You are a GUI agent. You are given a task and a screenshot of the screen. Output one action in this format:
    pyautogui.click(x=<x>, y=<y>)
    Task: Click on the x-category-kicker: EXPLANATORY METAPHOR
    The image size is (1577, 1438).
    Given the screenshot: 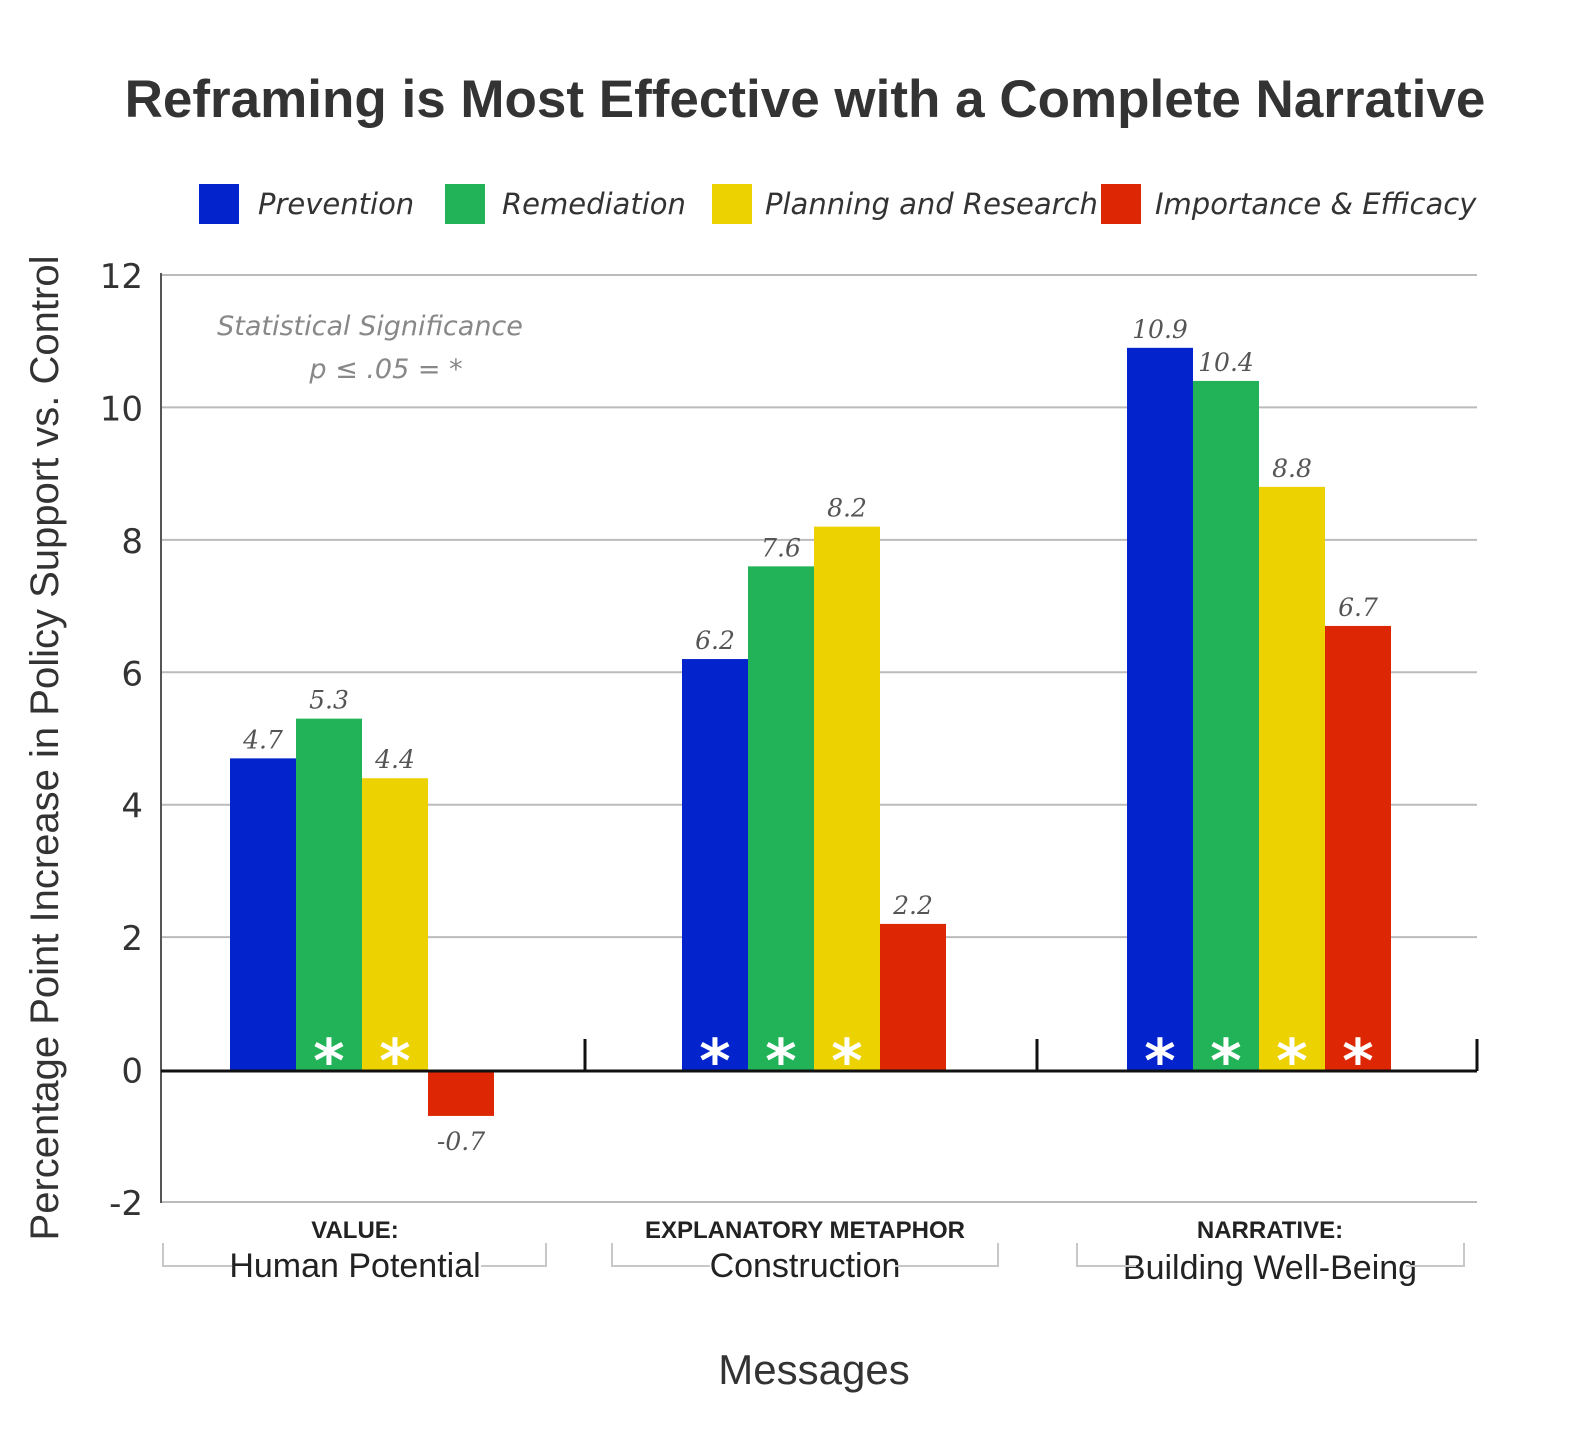 What is the action you would take?
    pyautogui.click(x=805, y=1230)
    